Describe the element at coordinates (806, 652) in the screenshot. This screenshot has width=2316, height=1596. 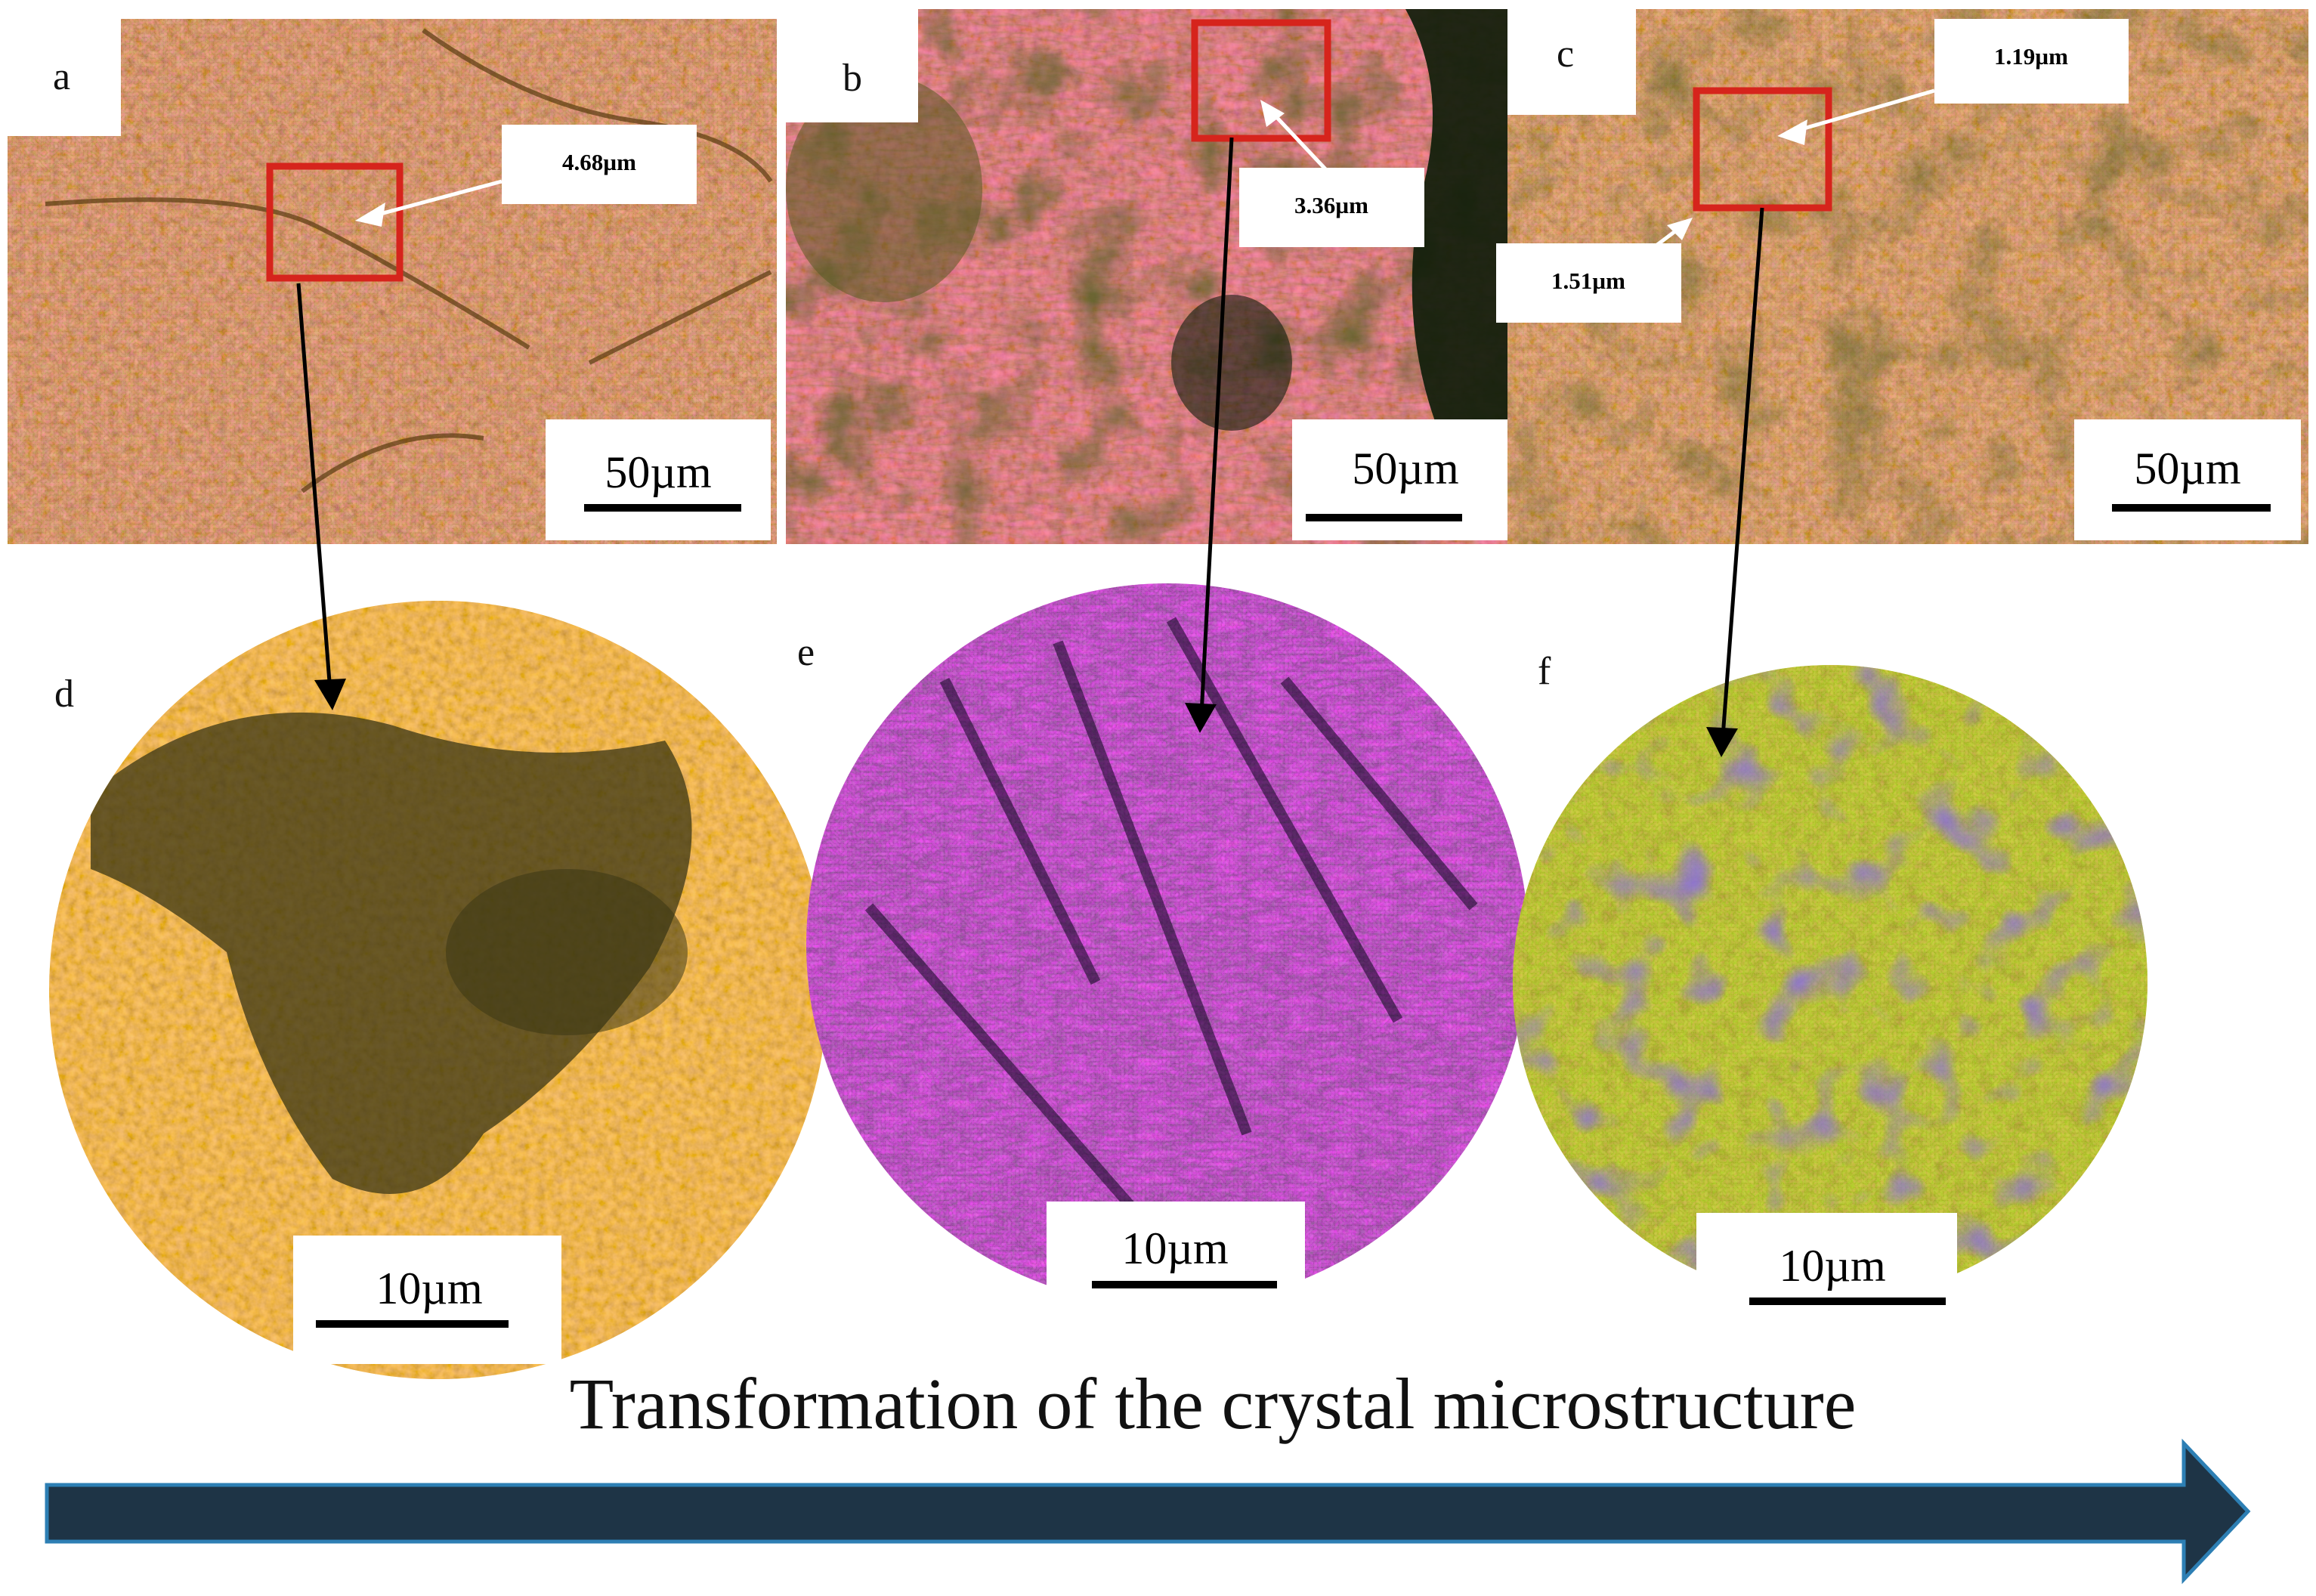
I see `panel-letter-e: e` at that location.